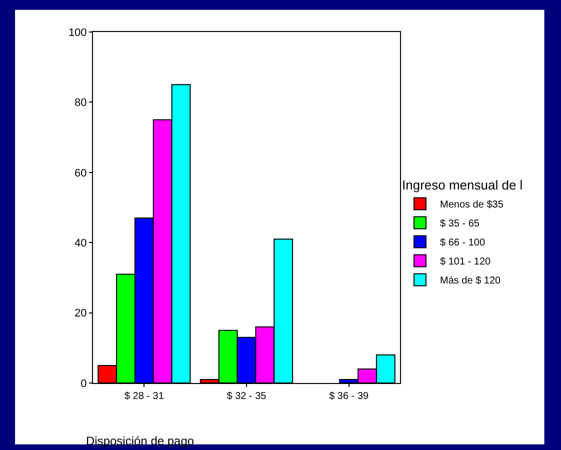 The width and height of the screenshot is (561, 450). What do you see at coordinates (463, 243) in the screenshot?
I see `legend-label: $ 66 - 100` at bounding box center [463, 243].